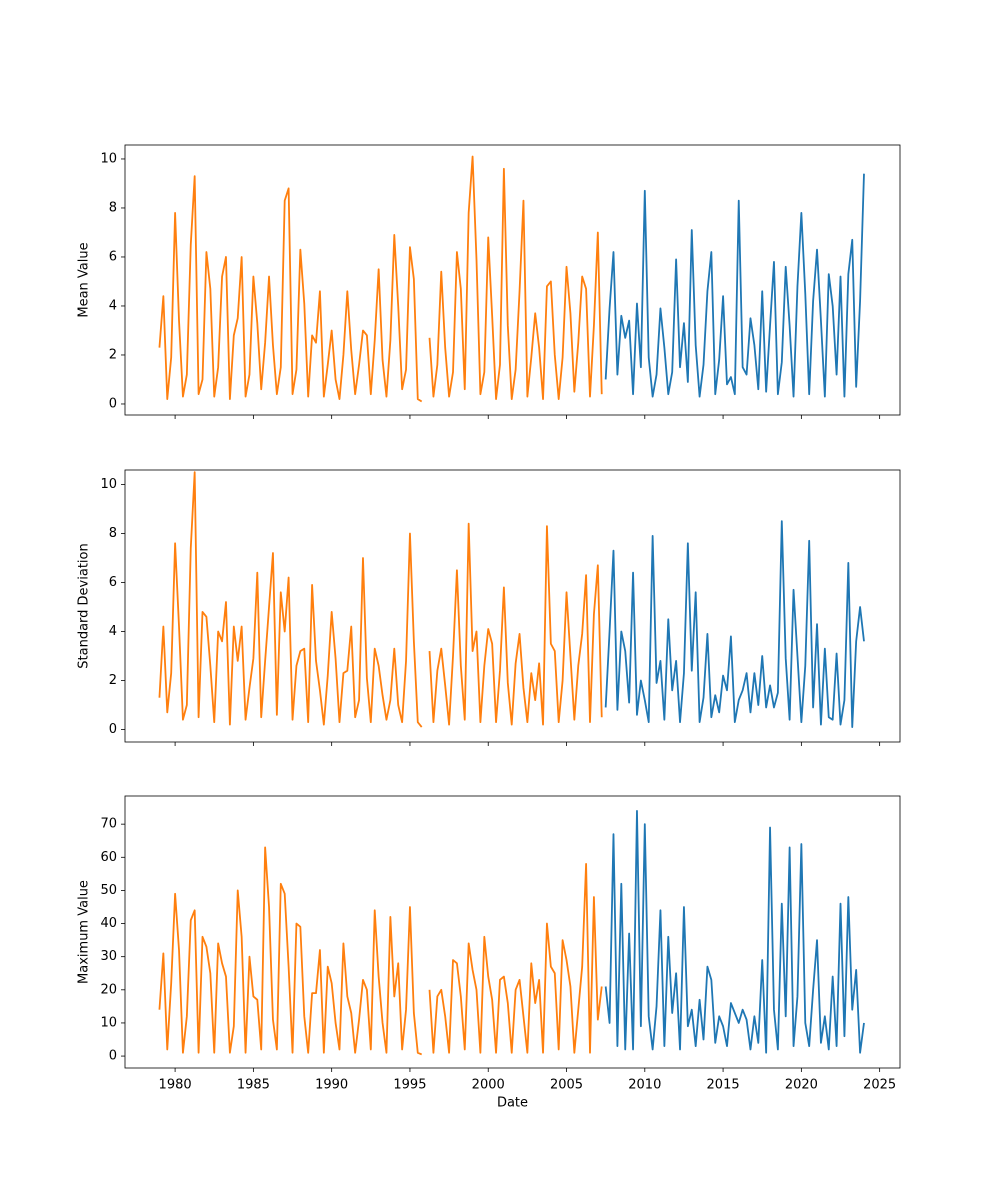 The image size is (1000, 1200). Describe the element at coordinates (644, 1085) in the screenshot. I see `x-tick-label: 2010` at that location.